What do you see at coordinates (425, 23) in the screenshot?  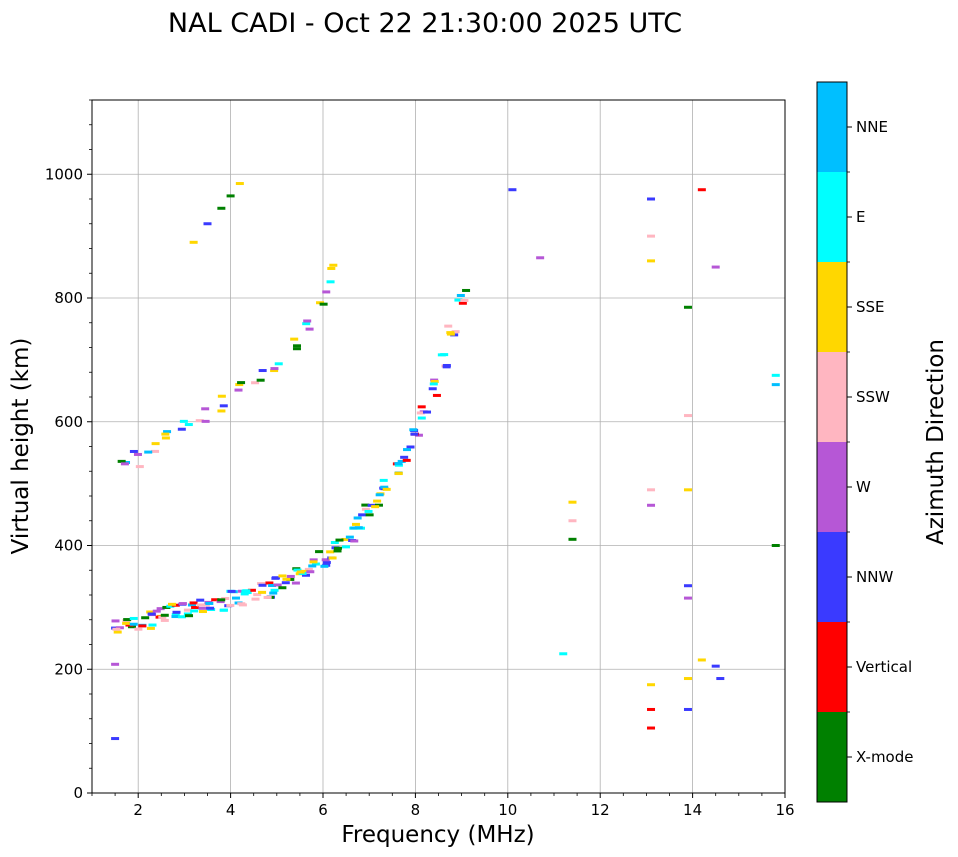 I see `chart-title: NAL CADI - Oct 22 21:30:00 2025 UTC` at bounding box center [425, 23].